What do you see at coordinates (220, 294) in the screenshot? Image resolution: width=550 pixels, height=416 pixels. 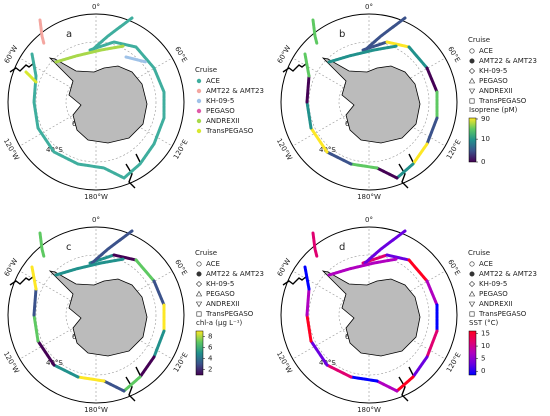 I see `legend-label: PEGASO` at bounding box center [220, 294].